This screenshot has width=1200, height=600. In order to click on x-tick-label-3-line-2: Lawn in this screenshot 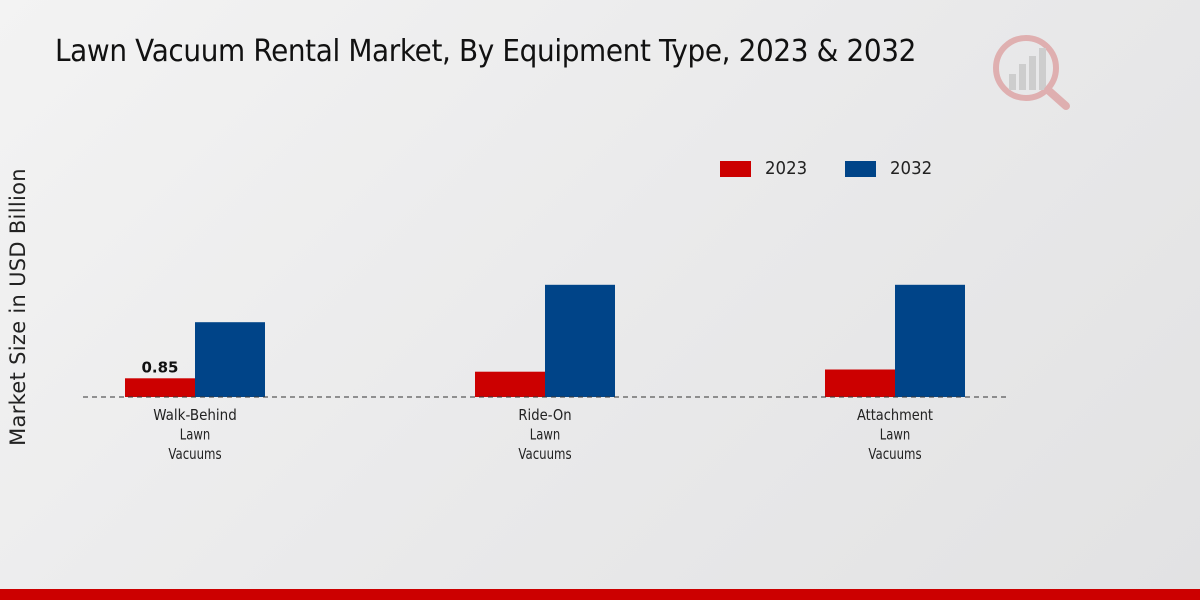, I will do `click(895, 435)`.